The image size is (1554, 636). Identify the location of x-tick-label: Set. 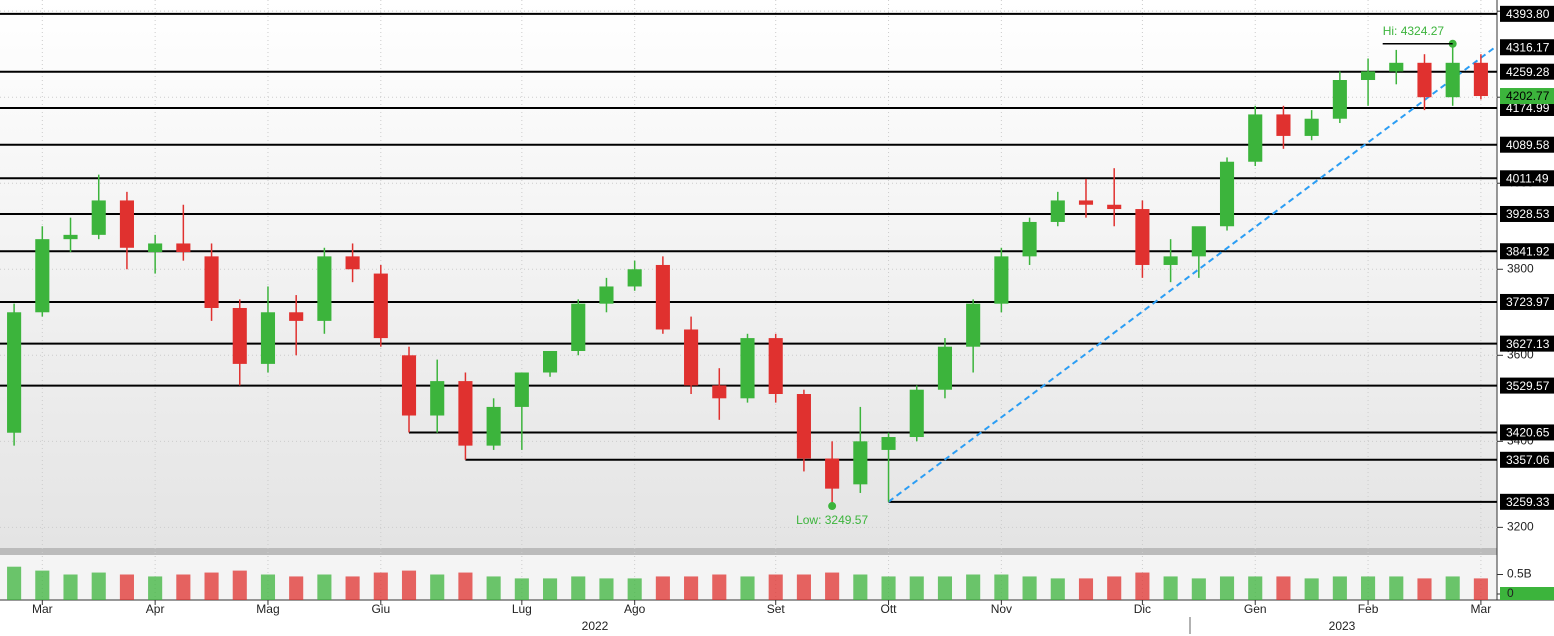
(776, 609).